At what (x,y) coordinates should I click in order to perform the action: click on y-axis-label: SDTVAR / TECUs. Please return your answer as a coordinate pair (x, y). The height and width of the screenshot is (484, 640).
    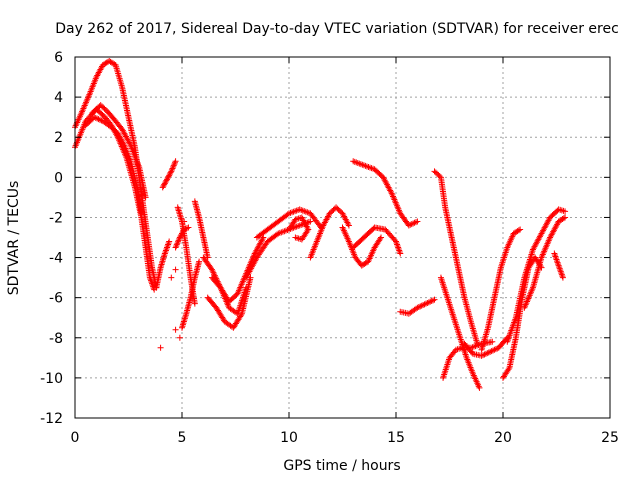
    Looking at the image, I should click on (14, 238).